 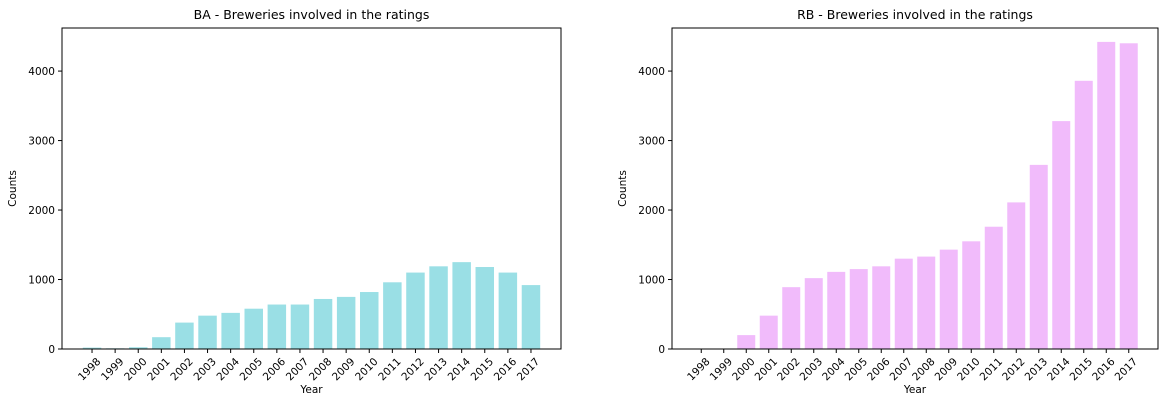 I want to click on bar-1998, so click(x=92, y=348).